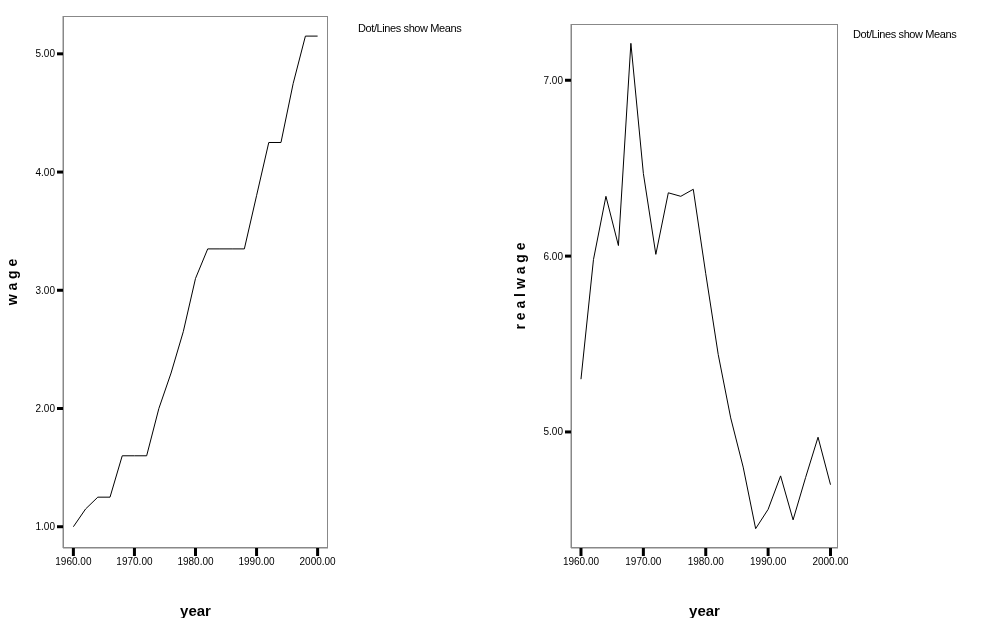  I want to click on y-tick-label: 6.00, so click(553, 256).